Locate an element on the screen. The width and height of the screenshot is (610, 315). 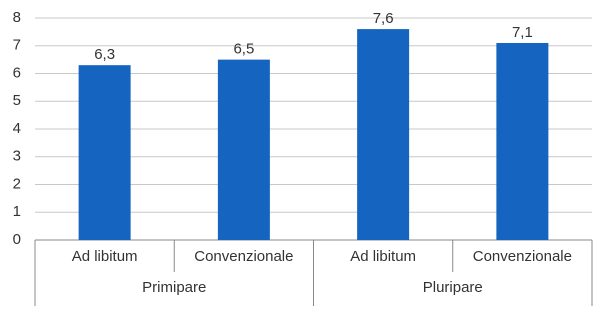
data-label: 7,6 is located at coordinates (383, 18).